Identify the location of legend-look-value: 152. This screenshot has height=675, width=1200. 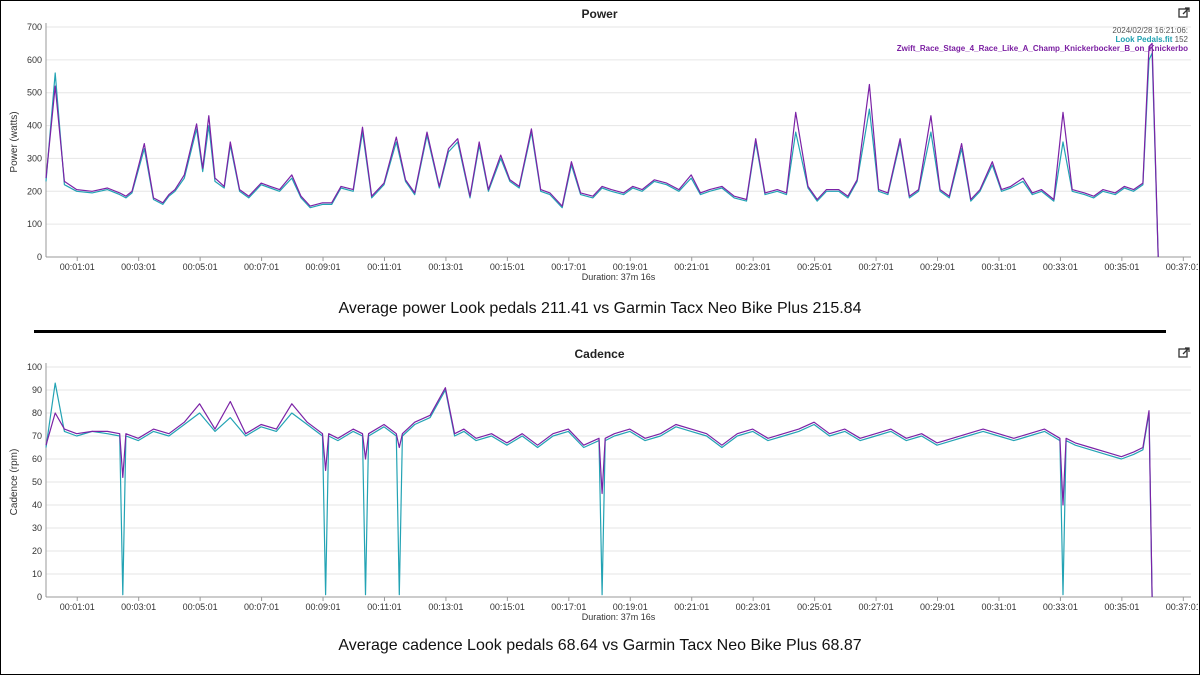
(1181, 39).